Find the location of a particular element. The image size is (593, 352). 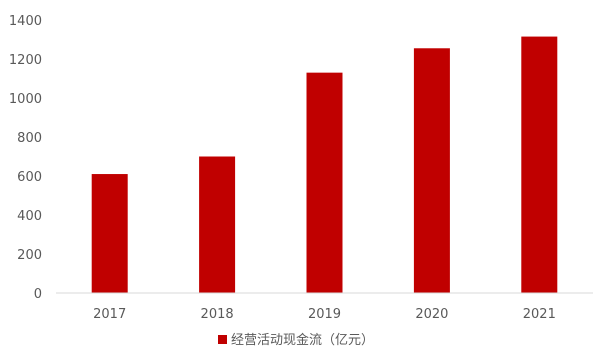

x-tick-label: 2019 is located at coordinates (324, 314).